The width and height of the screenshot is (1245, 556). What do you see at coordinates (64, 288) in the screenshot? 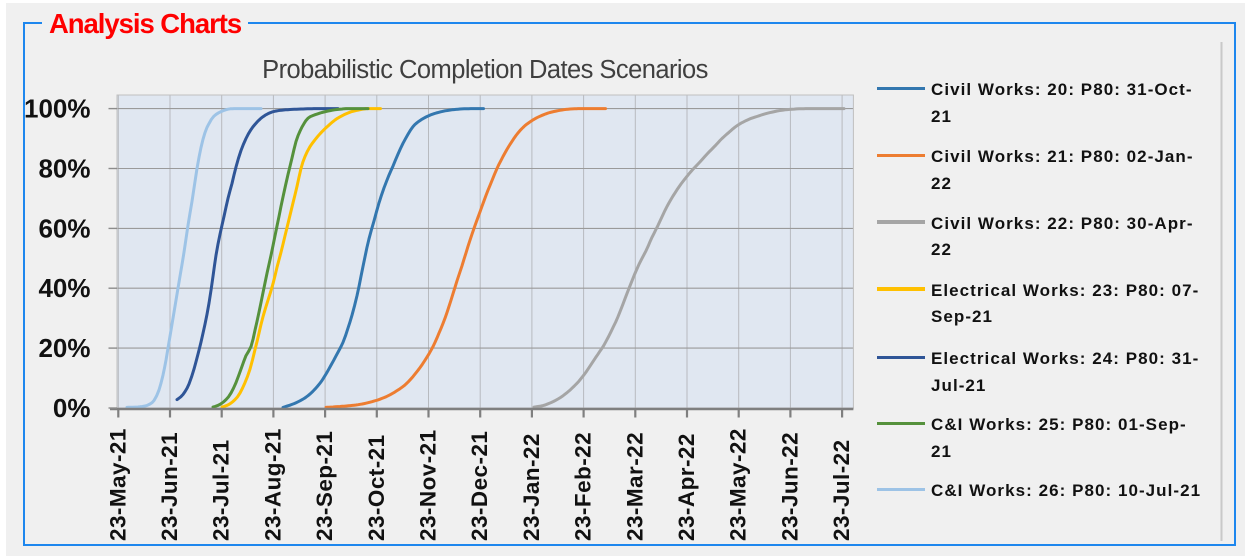
I see `svg-text: 40%` at bounding box center [64, 288].